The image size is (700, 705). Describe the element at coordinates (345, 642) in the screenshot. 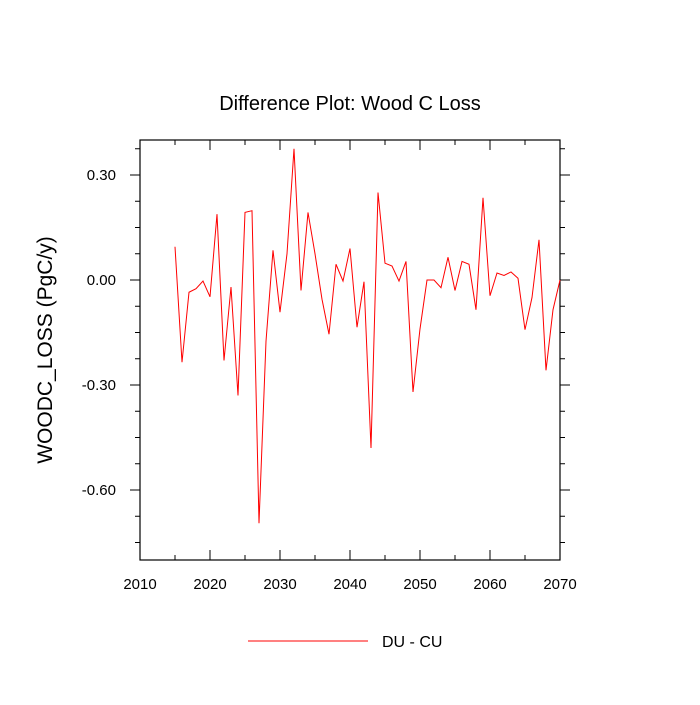

I see `legend: DU - CU` at that location.